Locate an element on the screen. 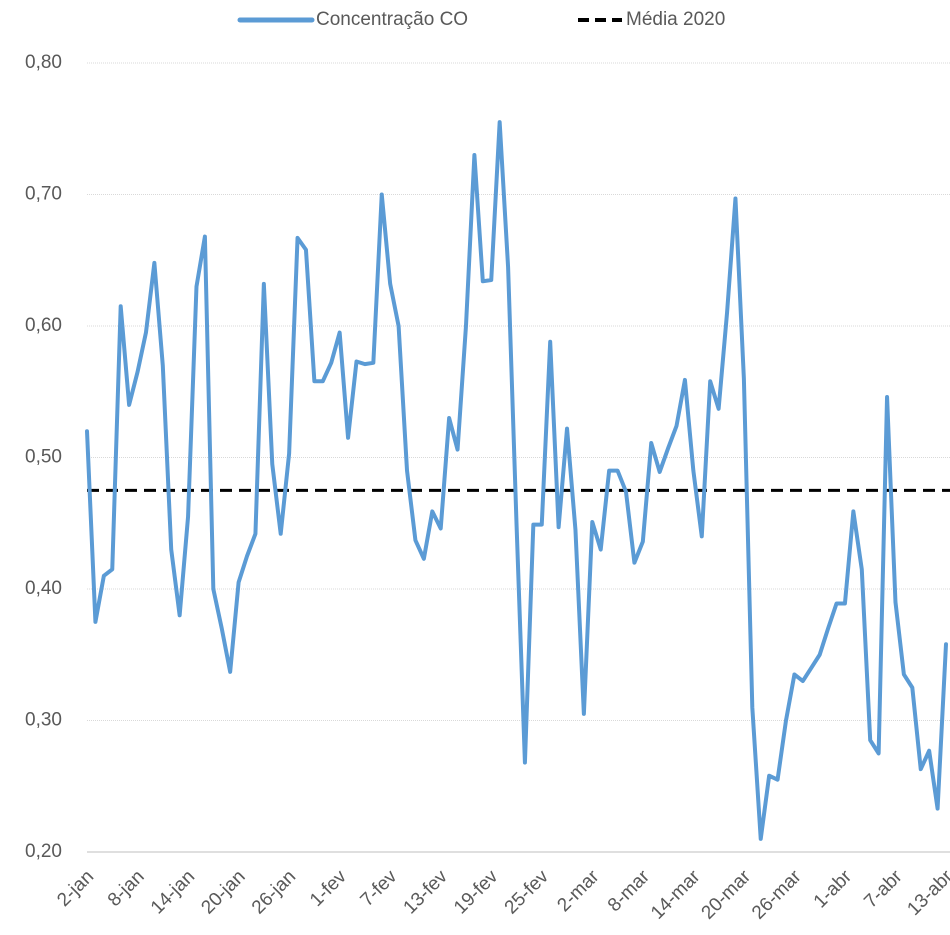 The image size is (950, 935). y-tick-label: 0,80 is located at coordinates (43, 62).